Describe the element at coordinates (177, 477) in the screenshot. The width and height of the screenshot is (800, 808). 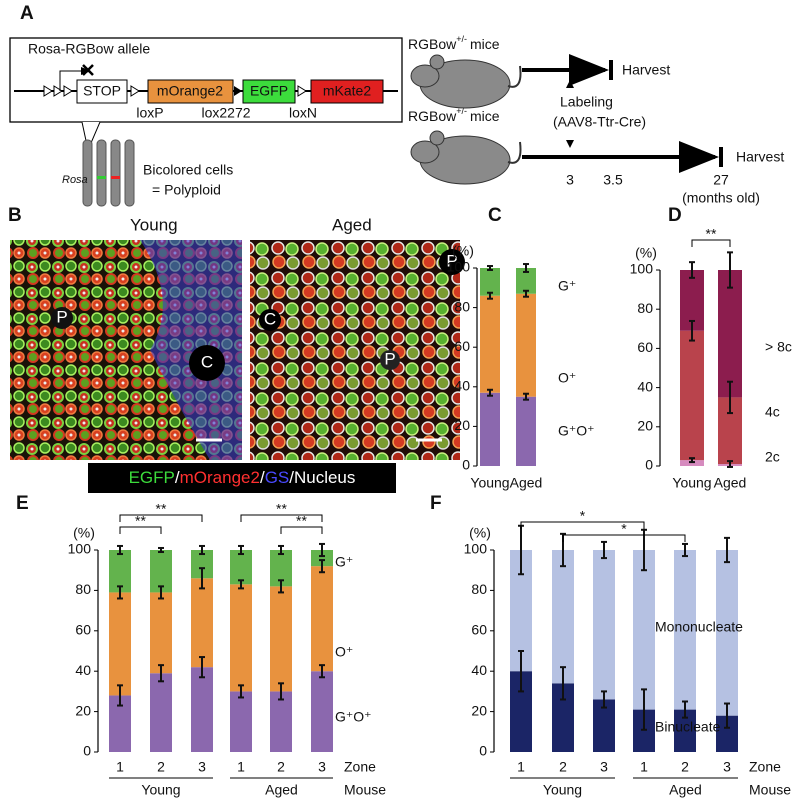
I see `legend-sep: /` at that location.